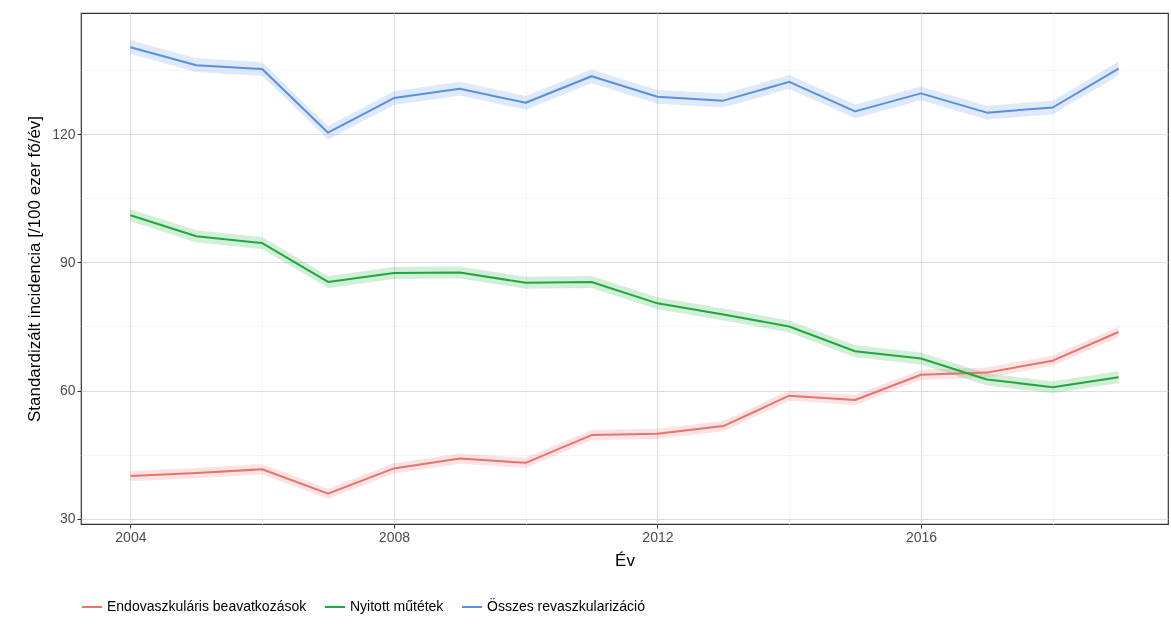  Describe the element at coordinates (67, 261) in the screenshot. I see `y-tick-label: 90` at that location.